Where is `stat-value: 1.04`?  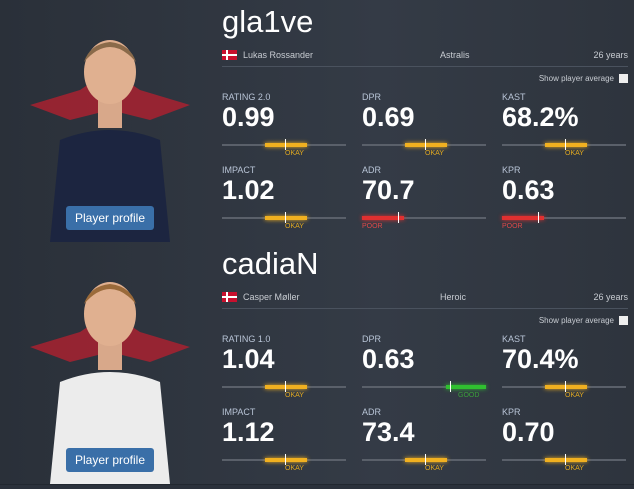 stat-value: 1.04 is located at coordinates (248, 359).